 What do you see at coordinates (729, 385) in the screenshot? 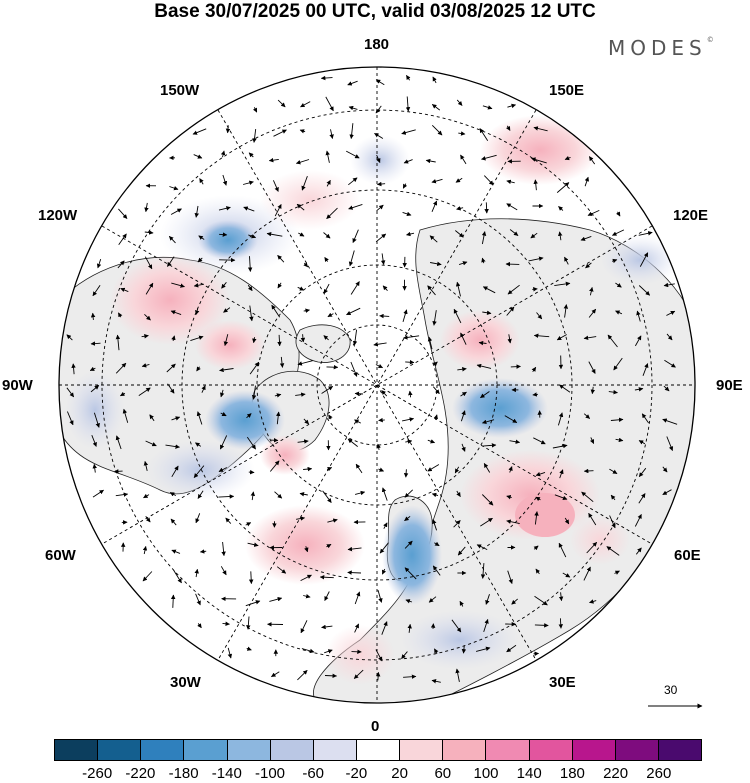
I see `lon-label-90e: 90E` at bounding box center [729, 385].